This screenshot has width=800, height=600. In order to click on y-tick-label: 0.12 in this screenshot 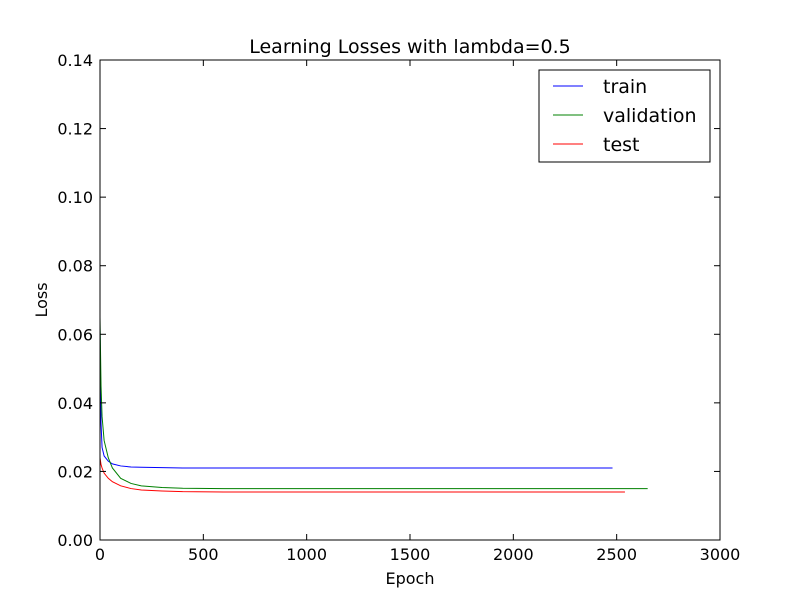, I will do `click(75, 129)`.